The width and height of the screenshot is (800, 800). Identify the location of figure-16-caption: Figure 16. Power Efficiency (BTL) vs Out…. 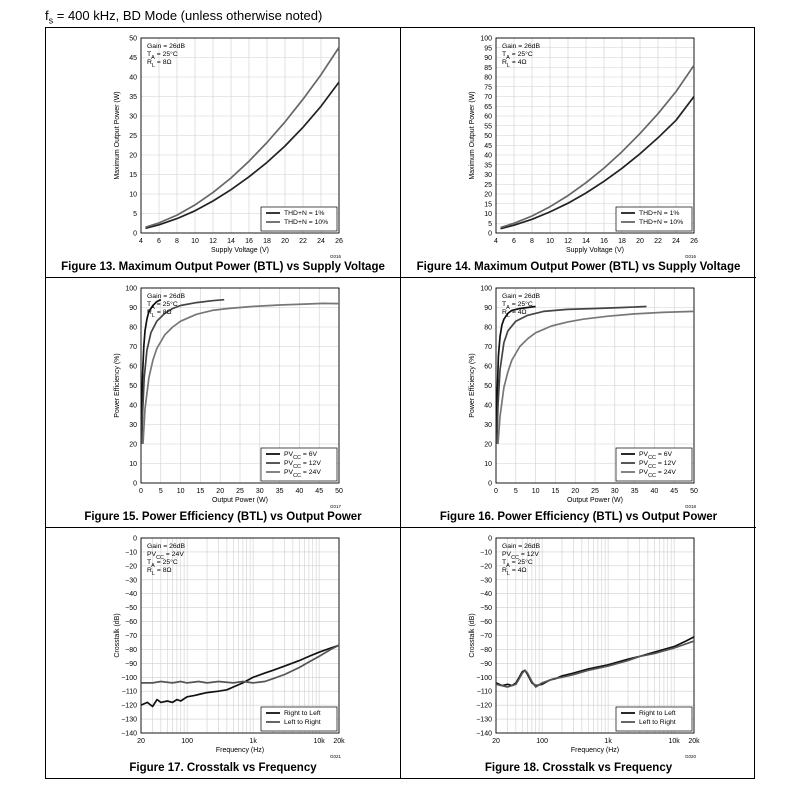
(578, 517).